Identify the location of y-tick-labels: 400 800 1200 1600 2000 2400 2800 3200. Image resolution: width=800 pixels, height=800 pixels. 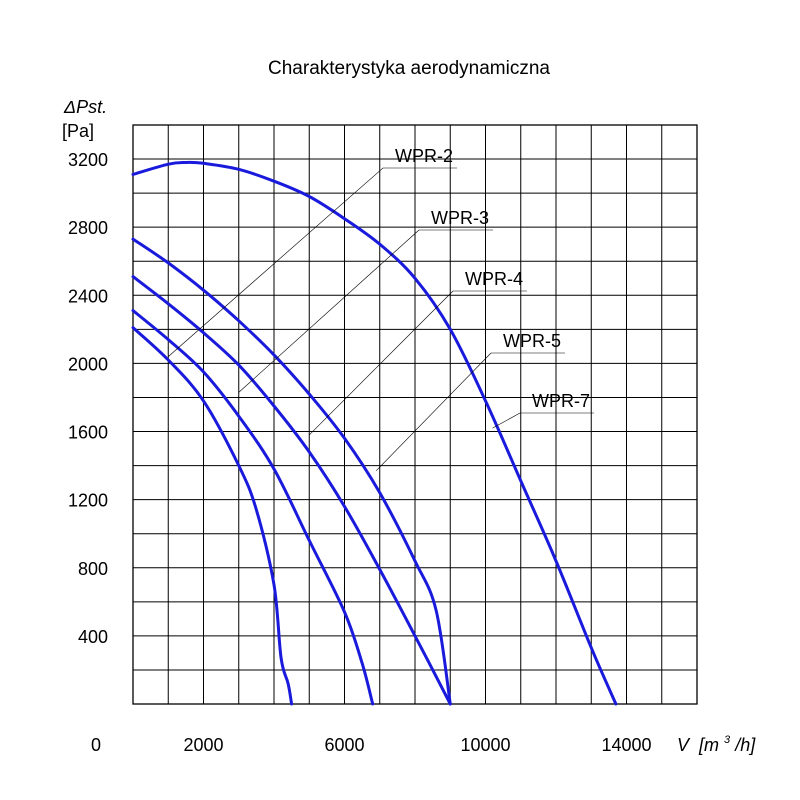
(88, 398).